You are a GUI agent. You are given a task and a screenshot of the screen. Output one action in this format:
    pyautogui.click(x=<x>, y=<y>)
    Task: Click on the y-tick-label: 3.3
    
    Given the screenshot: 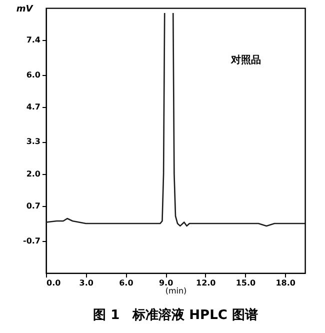 What is the action you would take?
    pyautogui.click(x=33, y=141)
    